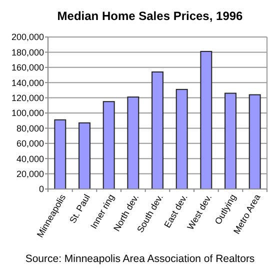 The width and height of the screenshot is (280, 270). Describe the element at coordinates (27, 83) in the screenshot. I see `y-tick-label: 140,000` at that location.